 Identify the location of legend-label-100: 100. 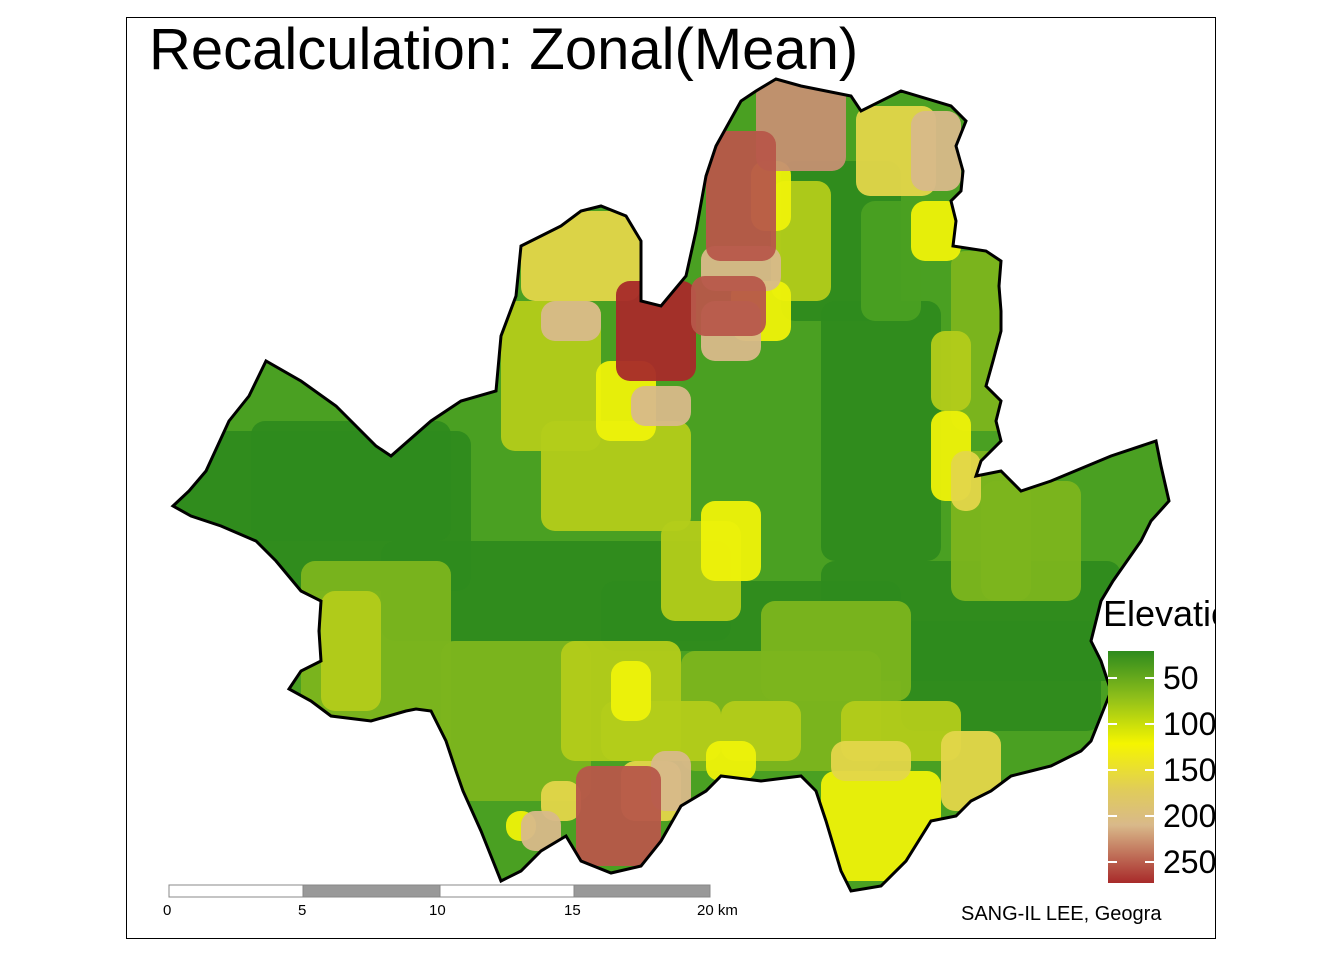
(1189, 724).